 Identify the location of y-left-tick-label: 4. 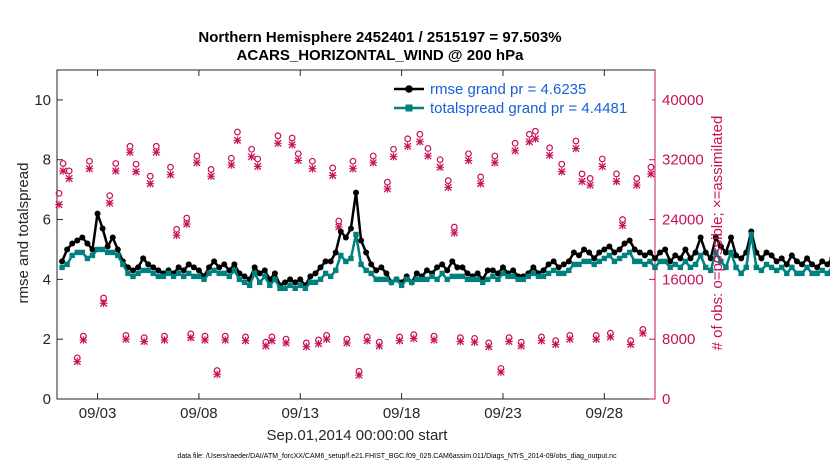
(47, 279).